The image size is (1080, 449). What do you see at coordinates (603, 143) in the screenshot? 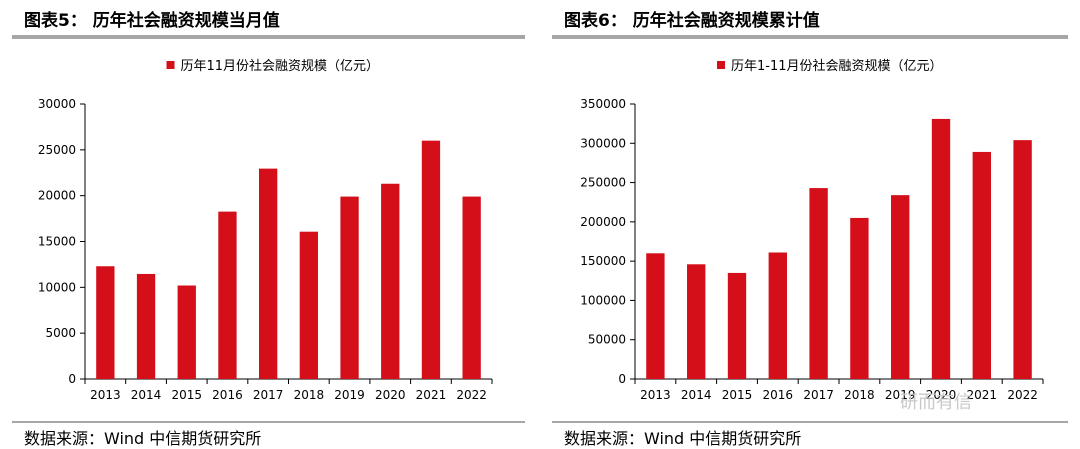
I see `y-tick-label: 300000` at bounding box center [603, 143].